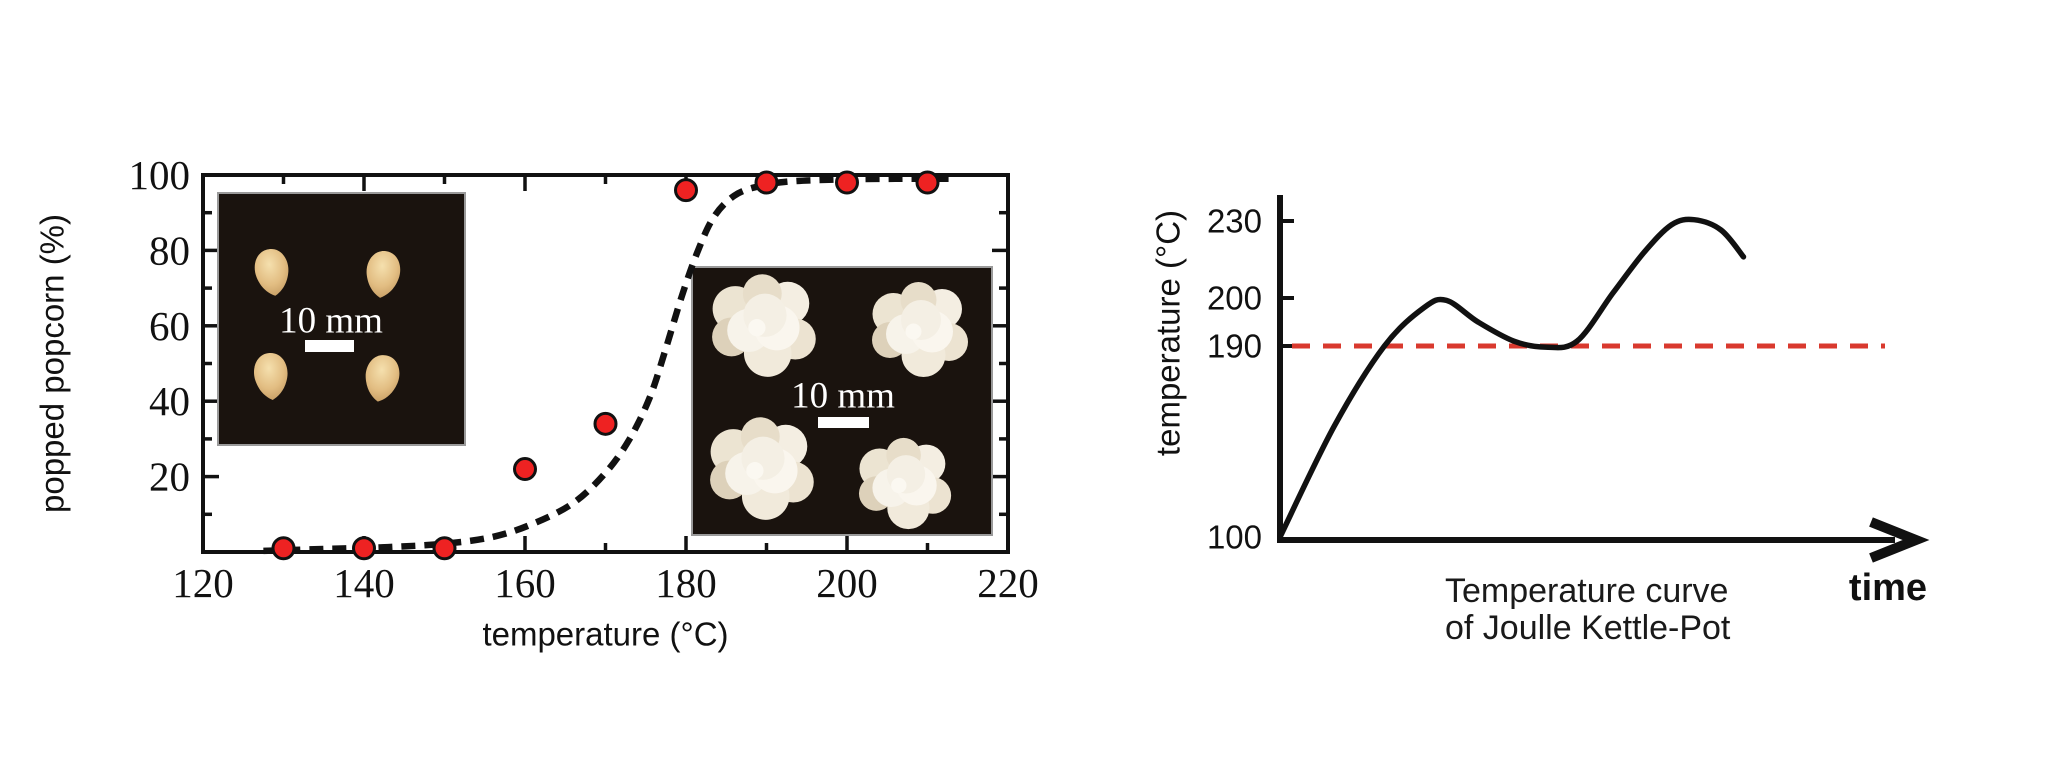  I want to click on data-point-210C, so click(927, 182).